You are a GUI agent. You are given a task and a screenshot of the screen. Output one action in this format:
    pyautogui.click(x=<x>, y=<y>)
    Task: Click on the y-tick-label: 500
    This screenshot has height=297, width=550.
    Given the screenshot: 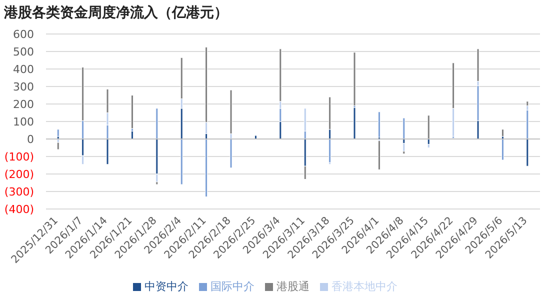 What is the action you would take?
    pyautogui.click(x=23, y=52)
    